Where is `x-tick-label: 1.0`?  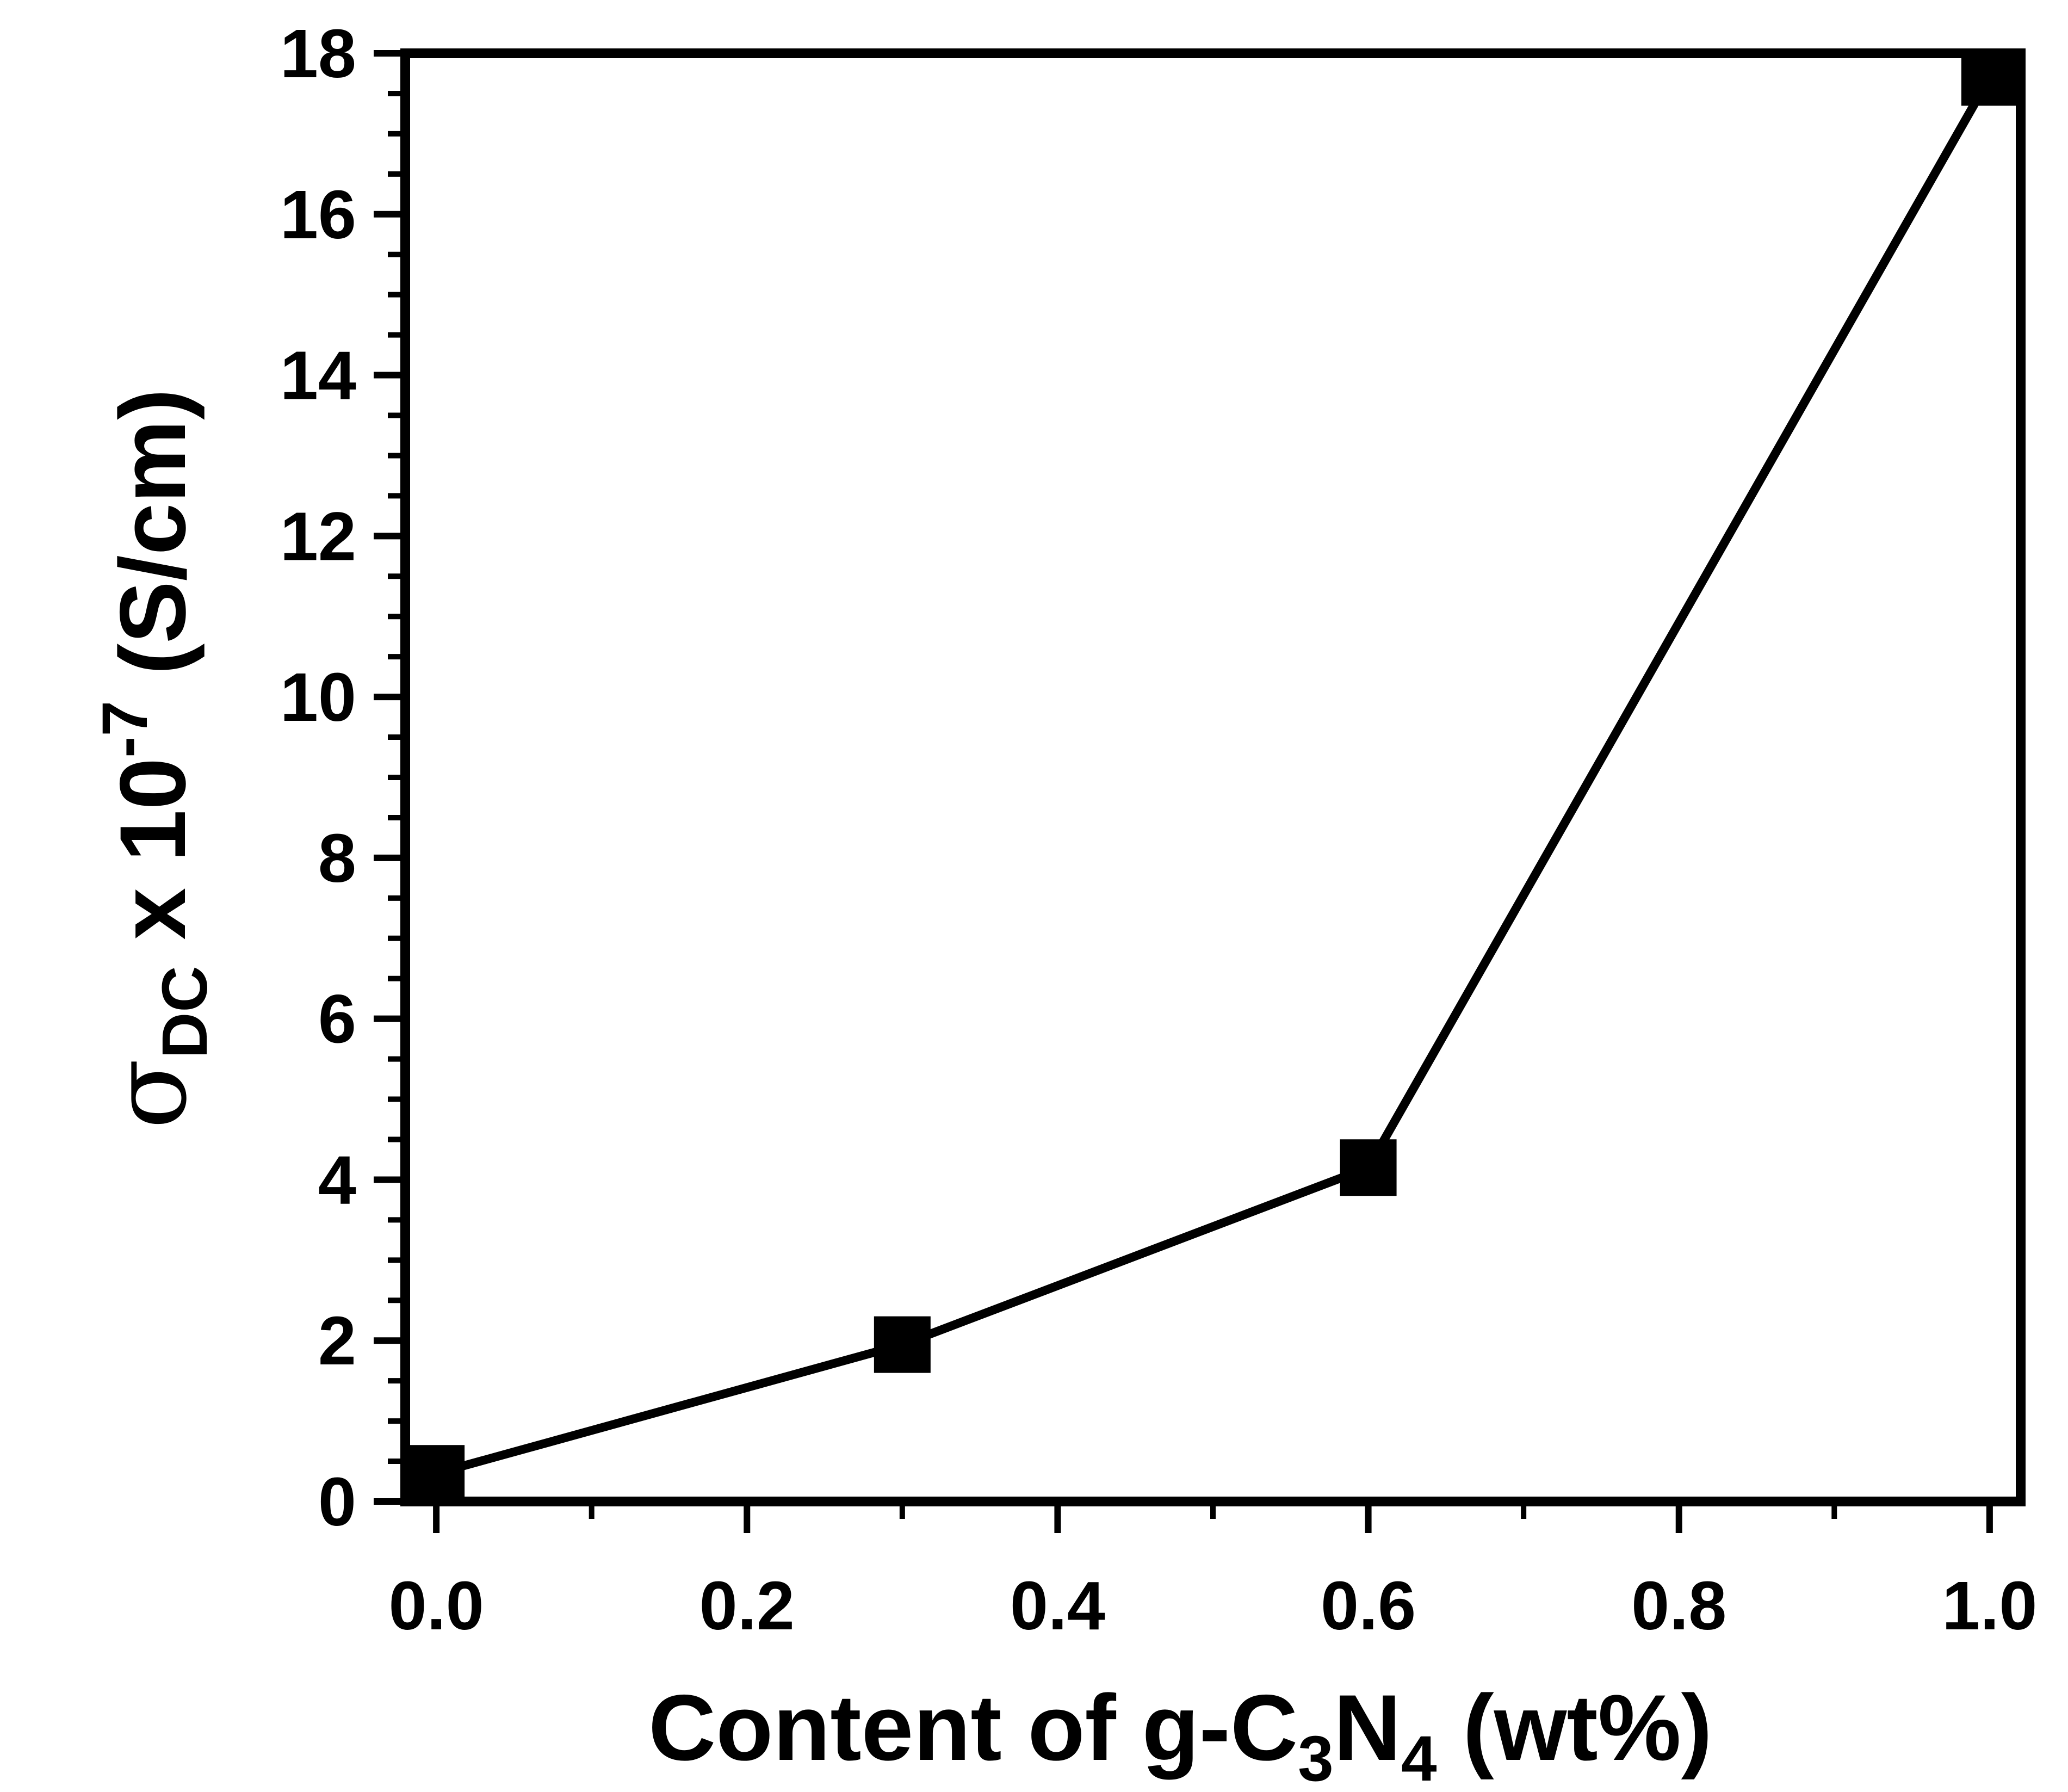 x-tick-label: 1.0 is located at coordinates (1989, 1605).